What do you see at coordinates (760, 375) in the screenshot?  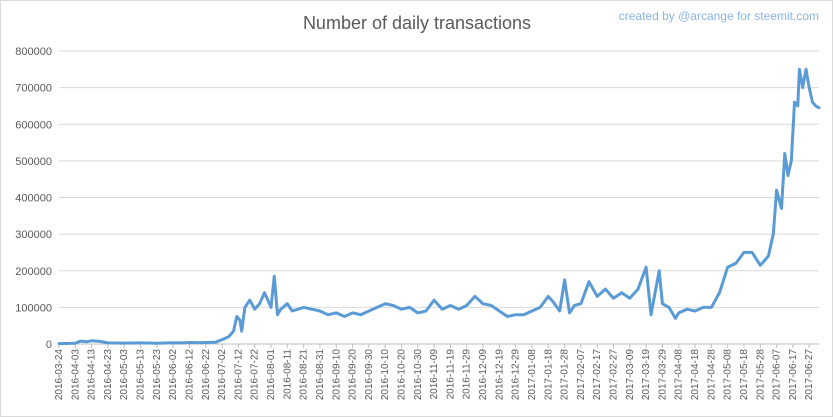 I see `x-tick-label: 2017-05-28` at bounding box center [760, 375].